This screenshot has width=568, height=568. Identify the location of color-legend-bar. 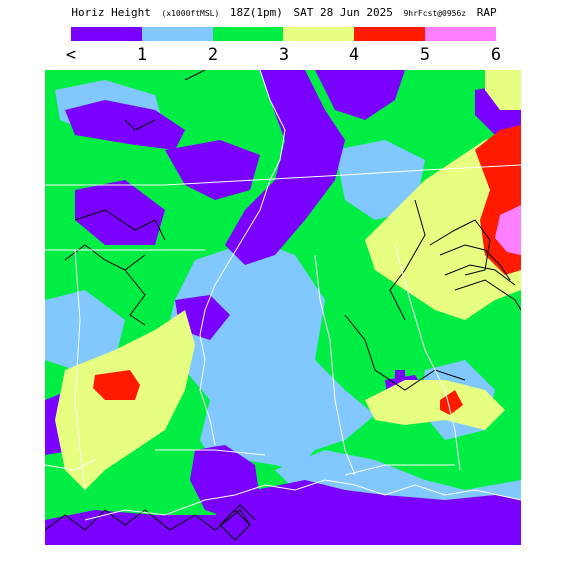
(283, 34).